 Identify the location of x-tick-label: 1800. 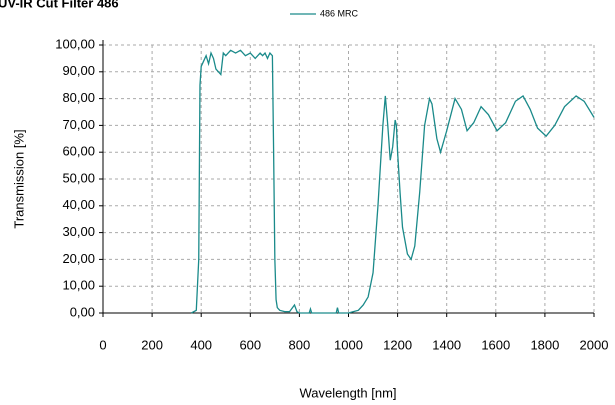
(544, 344).